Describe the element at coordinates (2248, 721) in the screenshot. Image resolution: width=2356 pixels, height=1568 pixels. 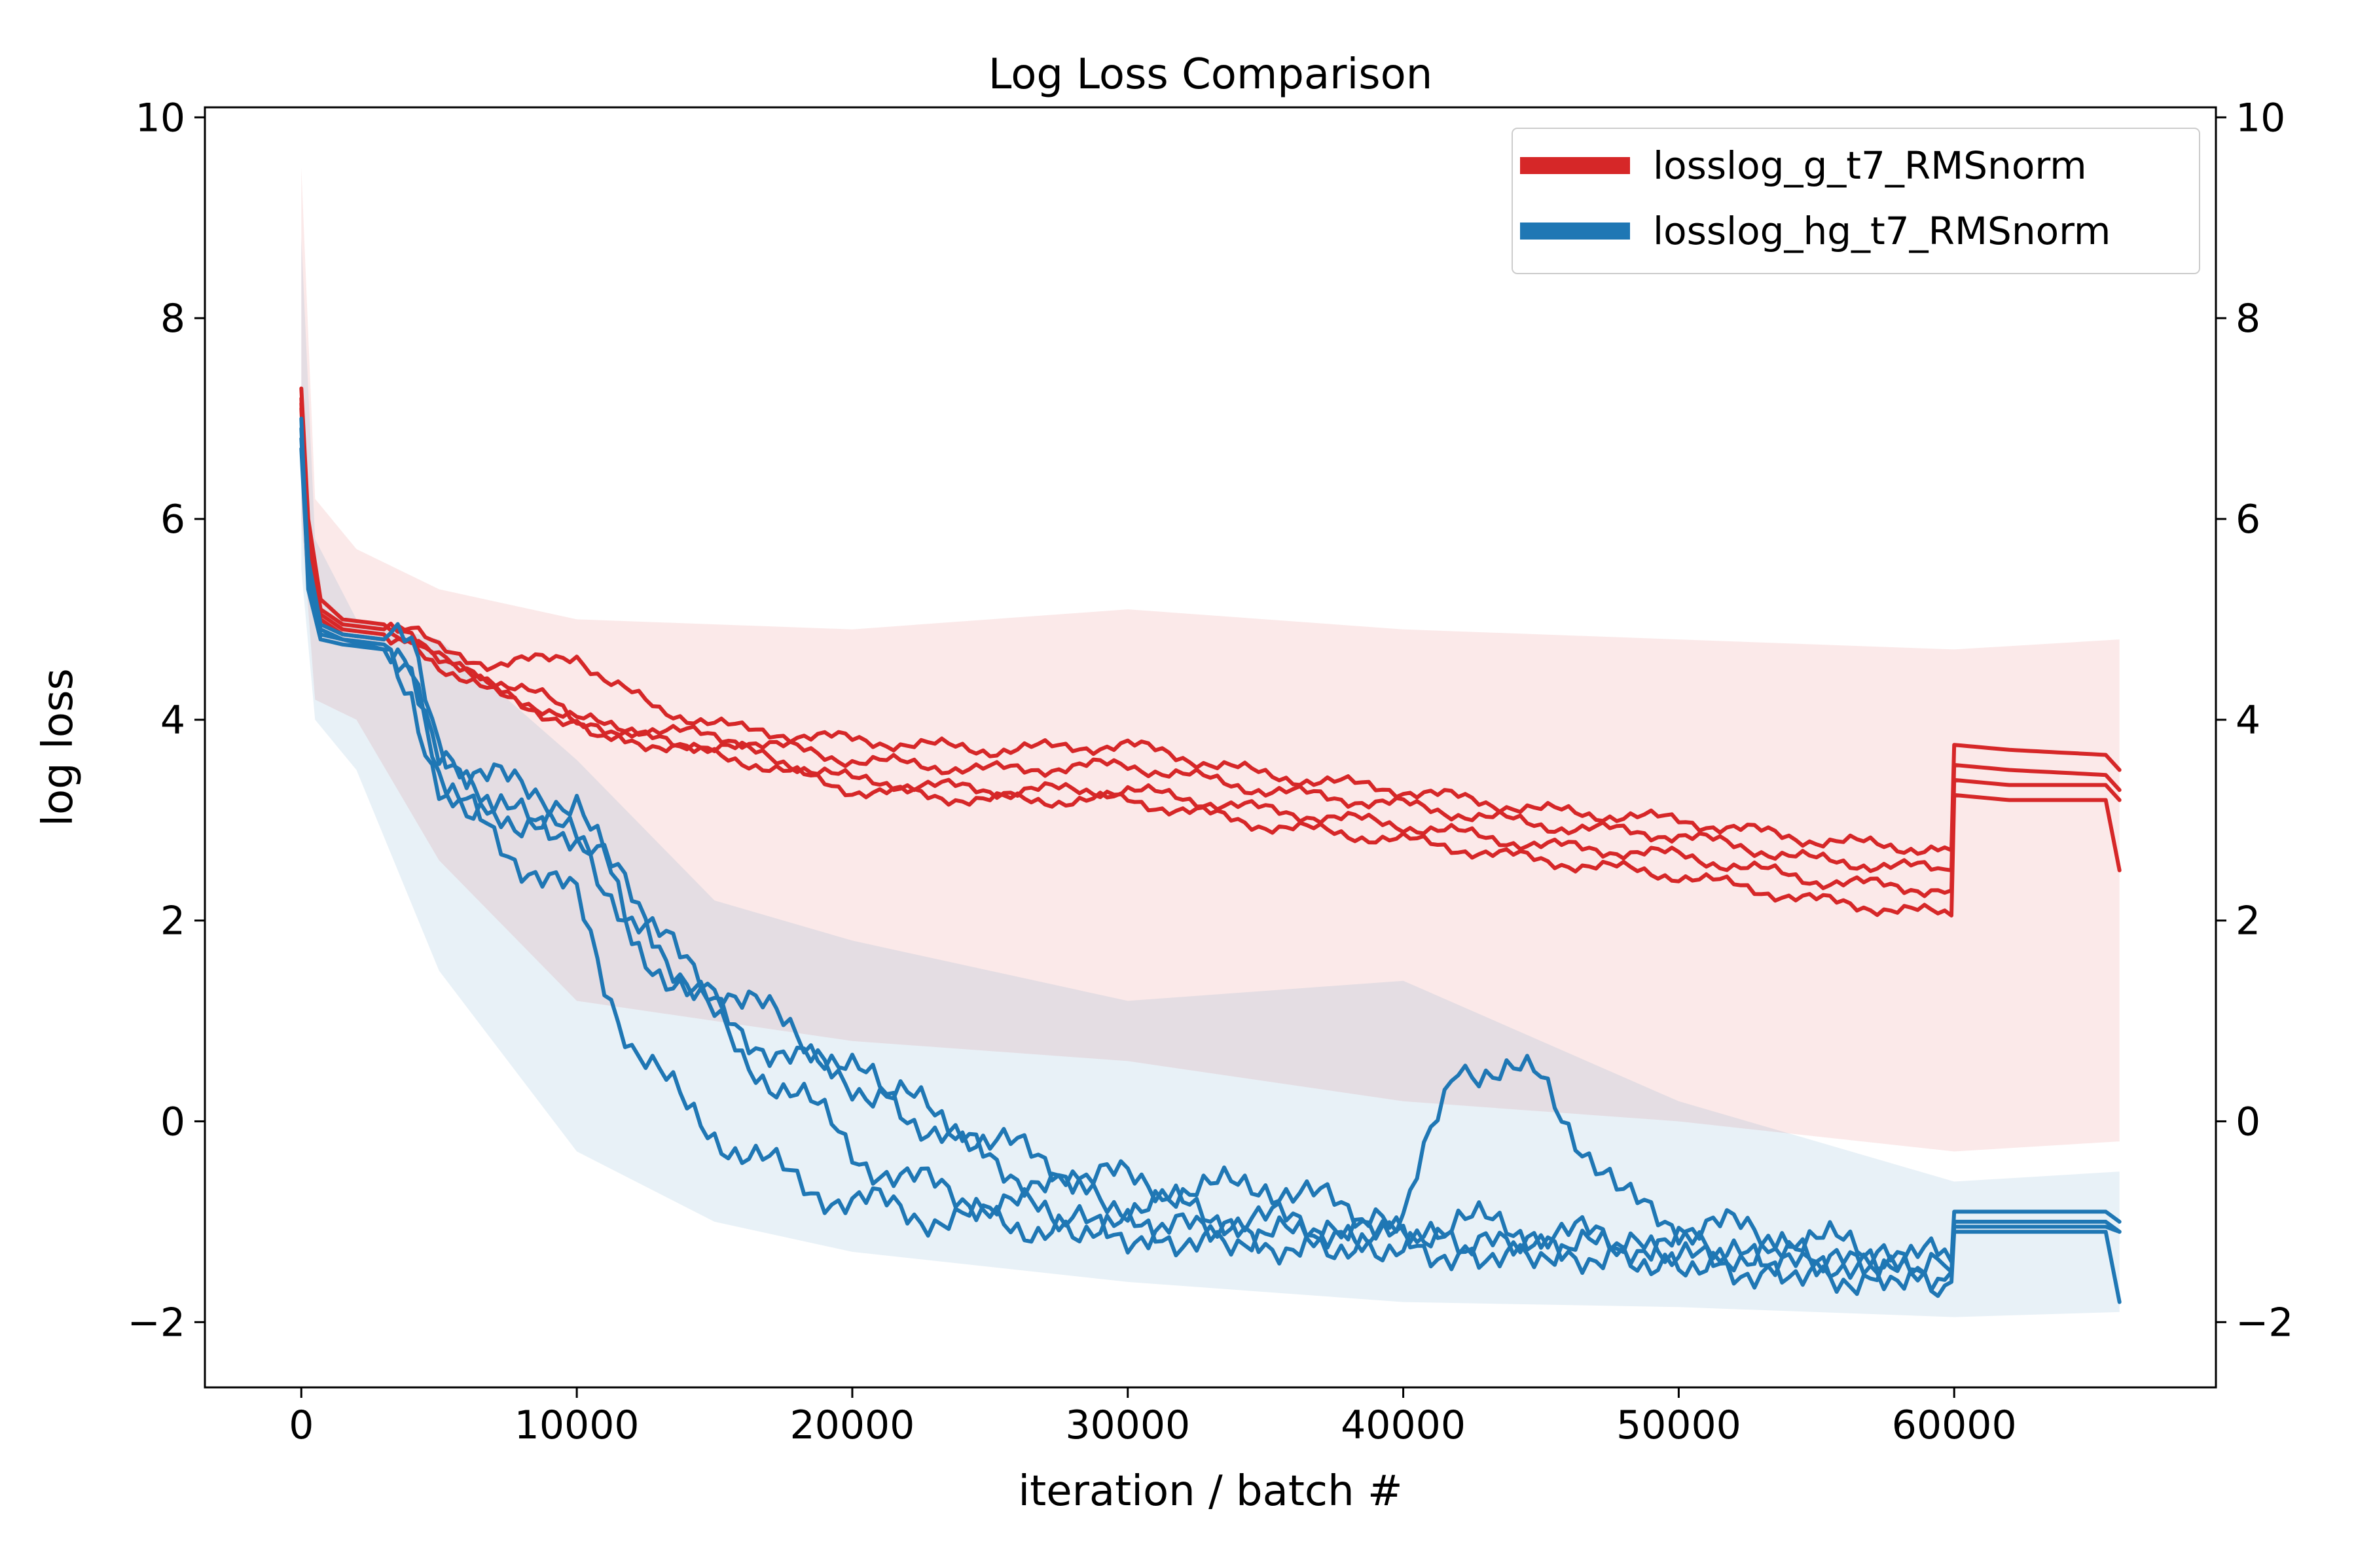
I see `y-tick-label-right: 4` at that location.